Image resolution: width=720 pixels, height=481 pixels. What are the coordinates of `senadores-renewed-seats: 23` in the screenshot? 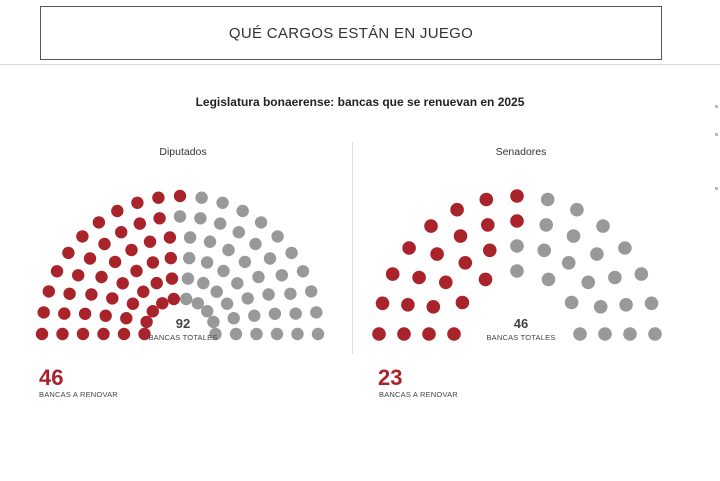 It's located at (390, 377).